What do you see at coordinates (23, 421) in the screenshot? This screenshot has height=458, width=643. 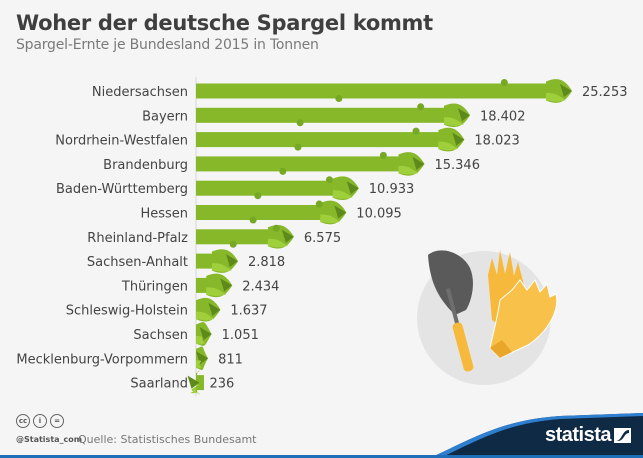 I see `creative-commons-icon: cc` at bounding box center [23, 421].